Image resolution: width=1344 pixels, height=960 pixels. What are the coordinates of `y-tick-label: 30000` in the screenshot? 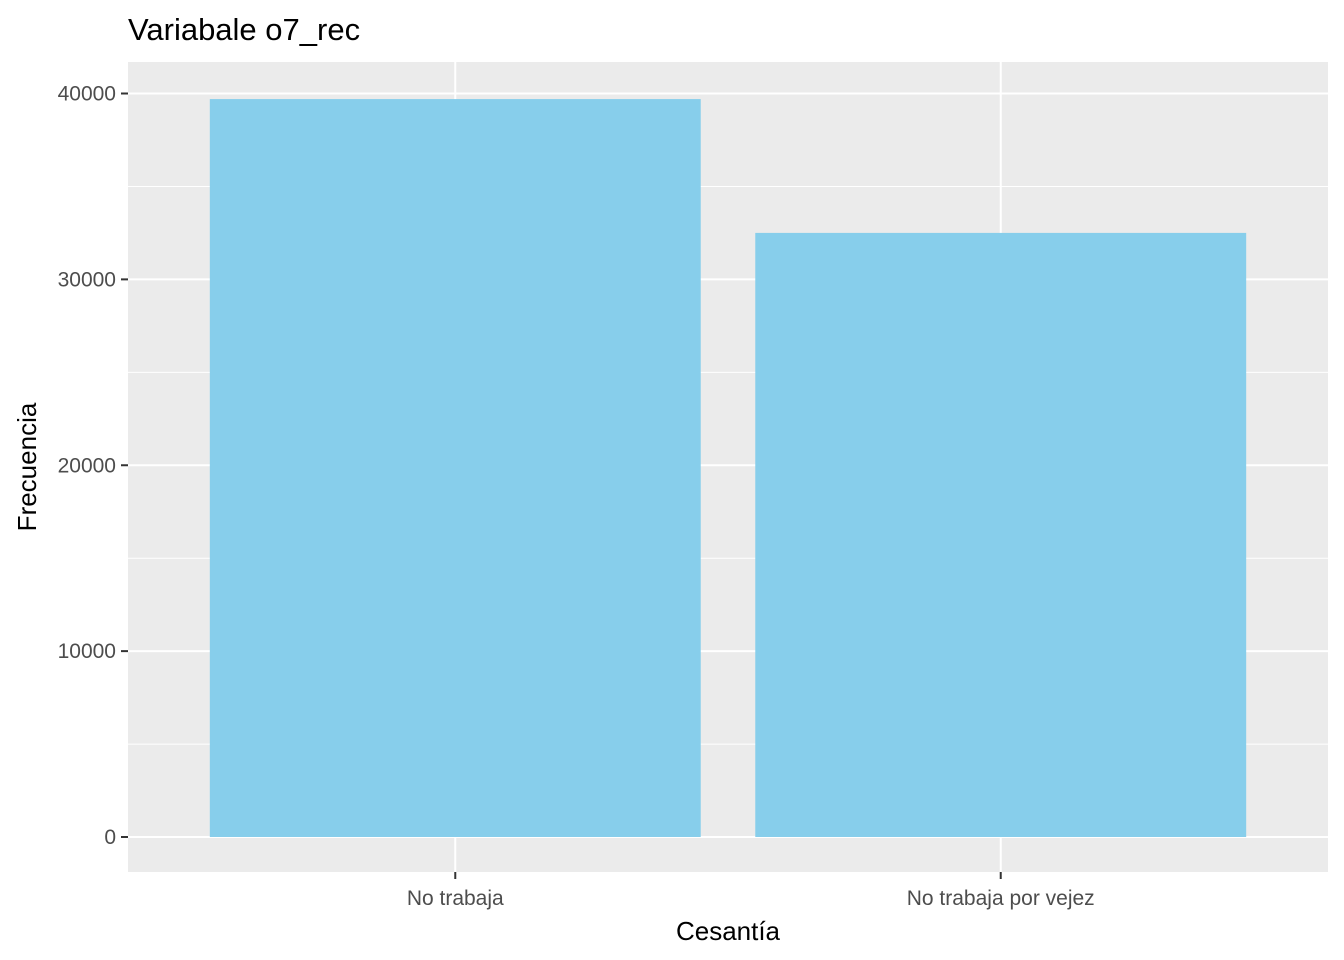 It's located at (87, 279).